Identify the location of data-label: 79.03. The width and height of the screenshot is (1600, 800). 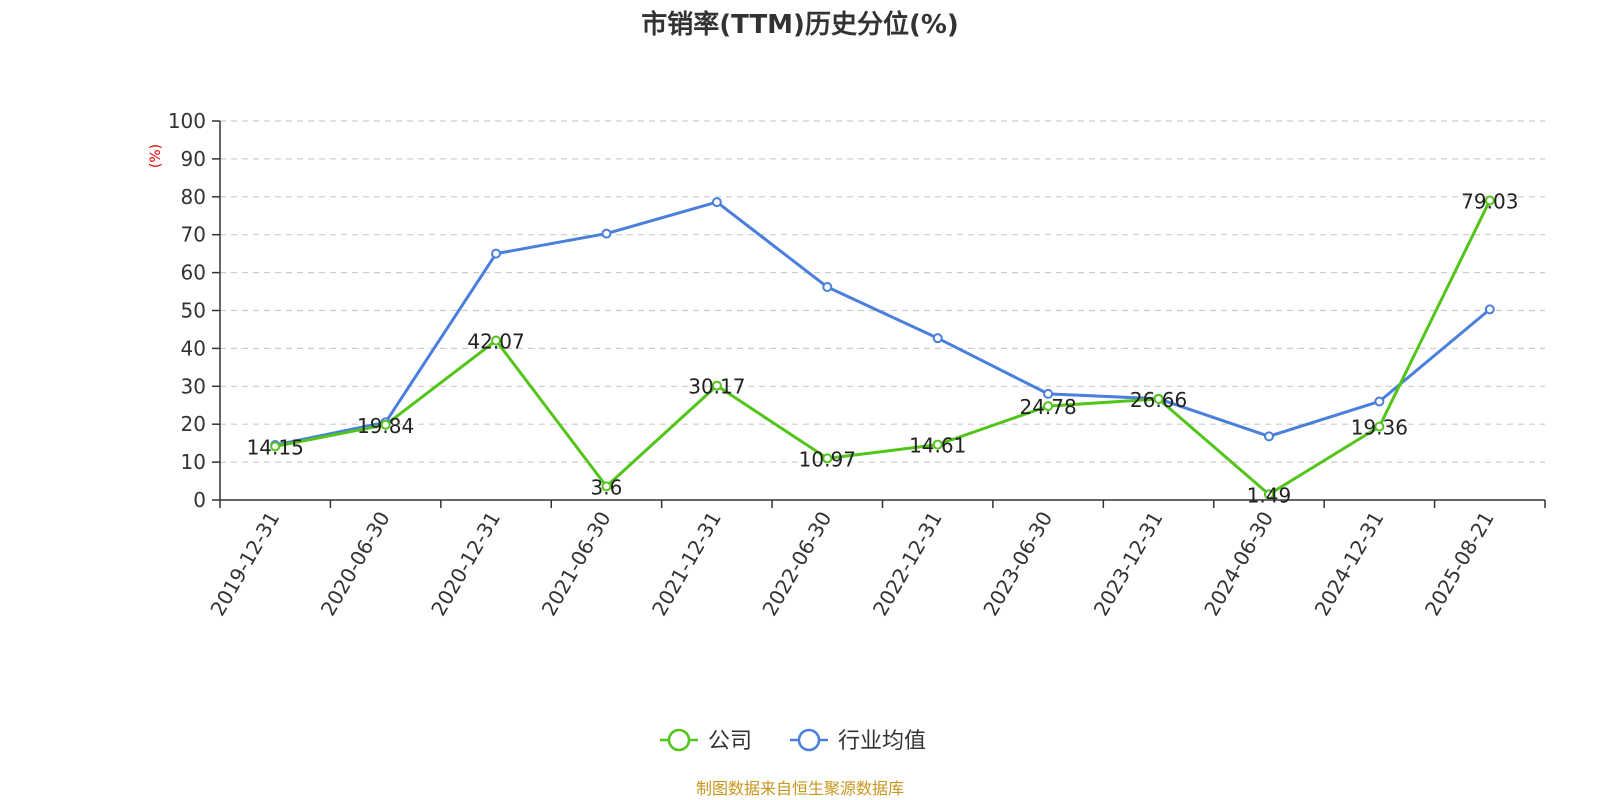
(1489, 201).